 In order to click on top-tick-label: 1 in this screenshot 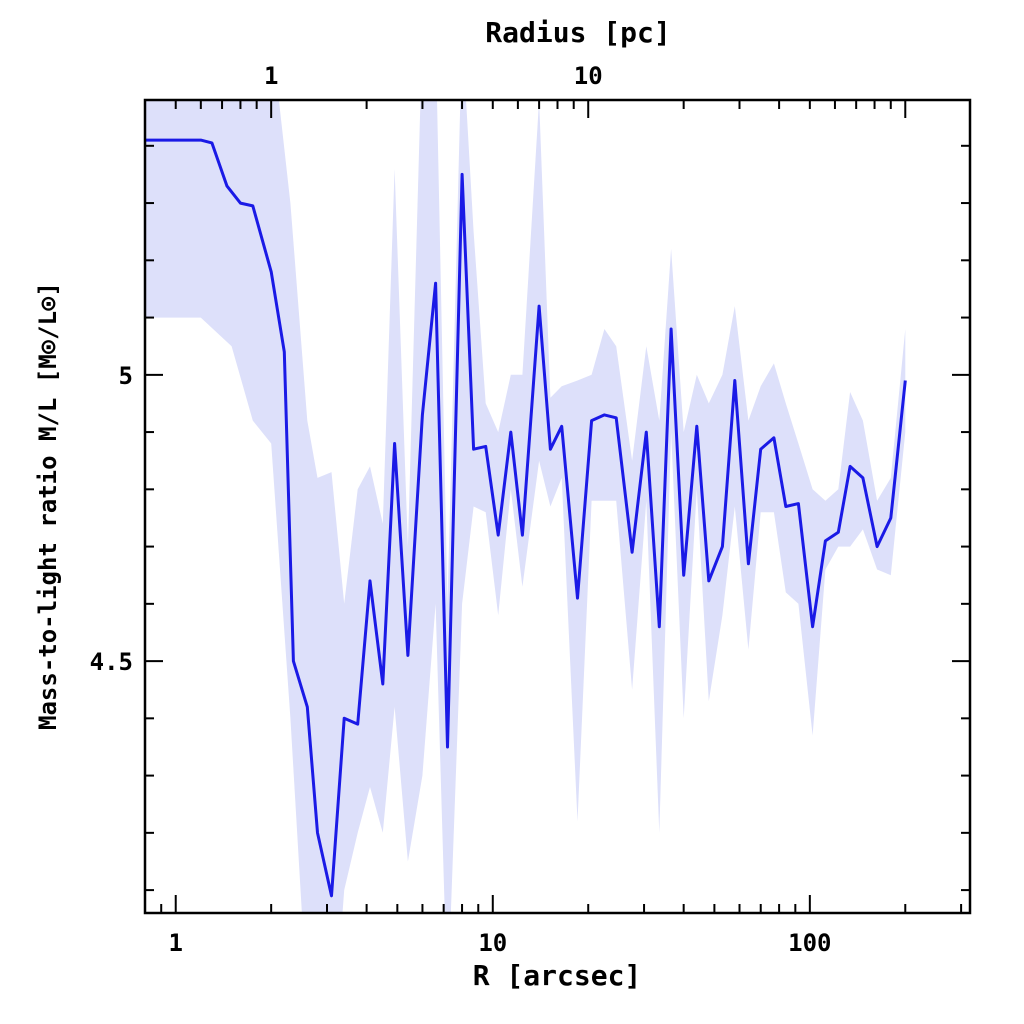, I will do `click(271, 76)`.